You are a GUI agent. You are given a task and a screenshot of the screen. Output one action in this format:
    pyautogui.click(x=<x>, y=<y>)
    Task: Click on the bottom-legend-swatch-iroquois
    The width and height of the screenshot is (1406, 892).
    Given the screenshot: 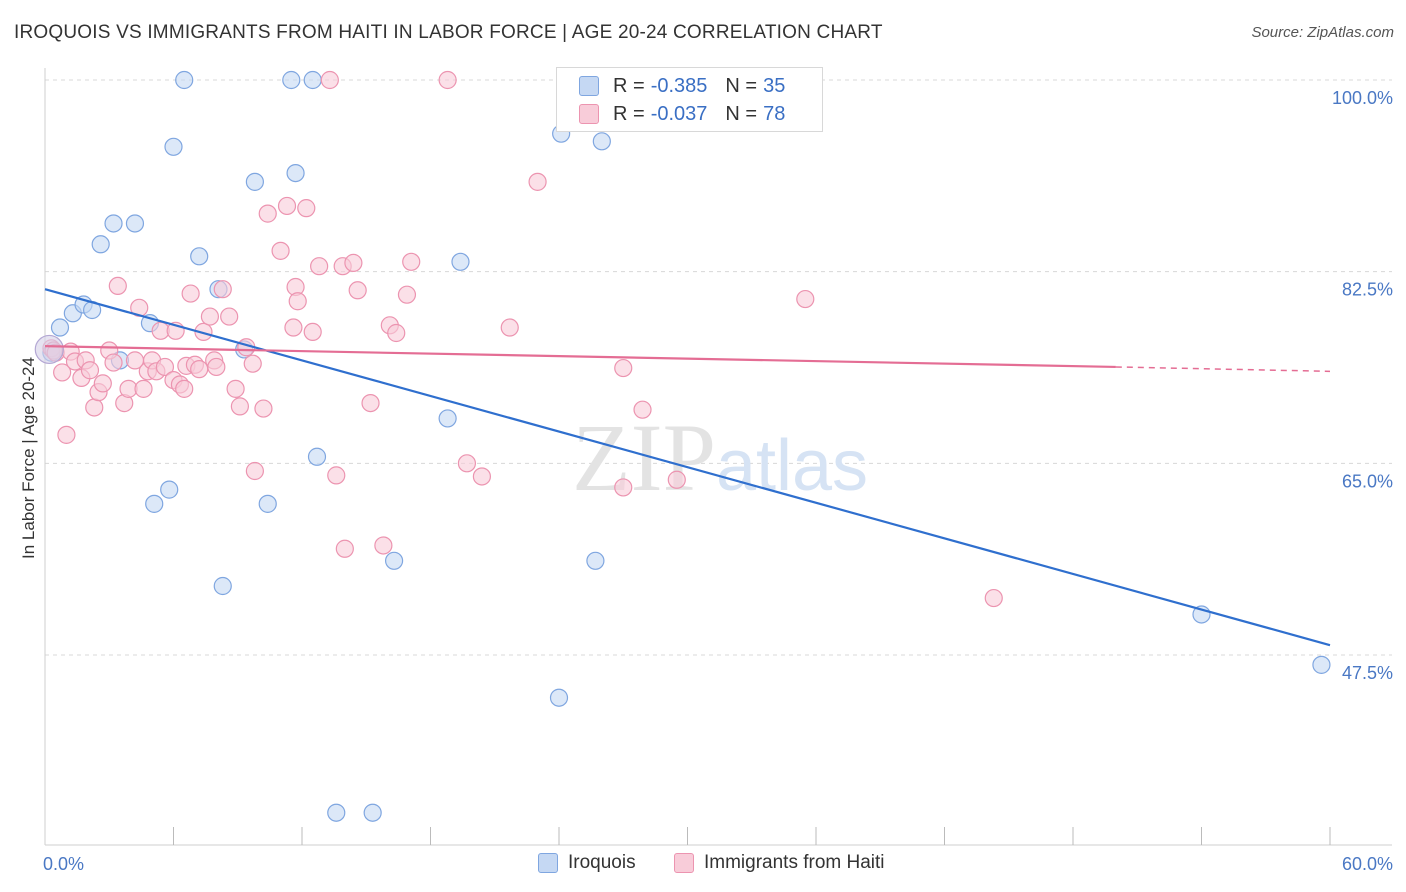 What is the action you would take?
    pyautogui.click(x=548, y=863)
    